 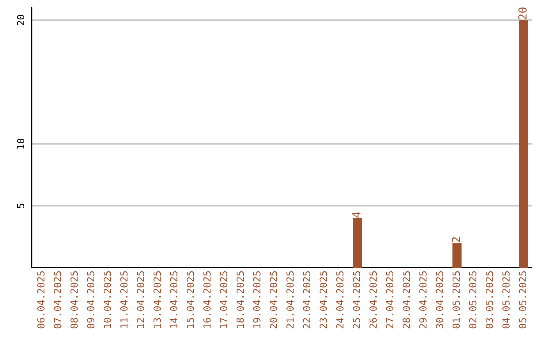 What do you see at coordinates (124, 300) in the screenshot?
I see `x-tick-label: 11.04.2025` at bounding box center [124, 300].